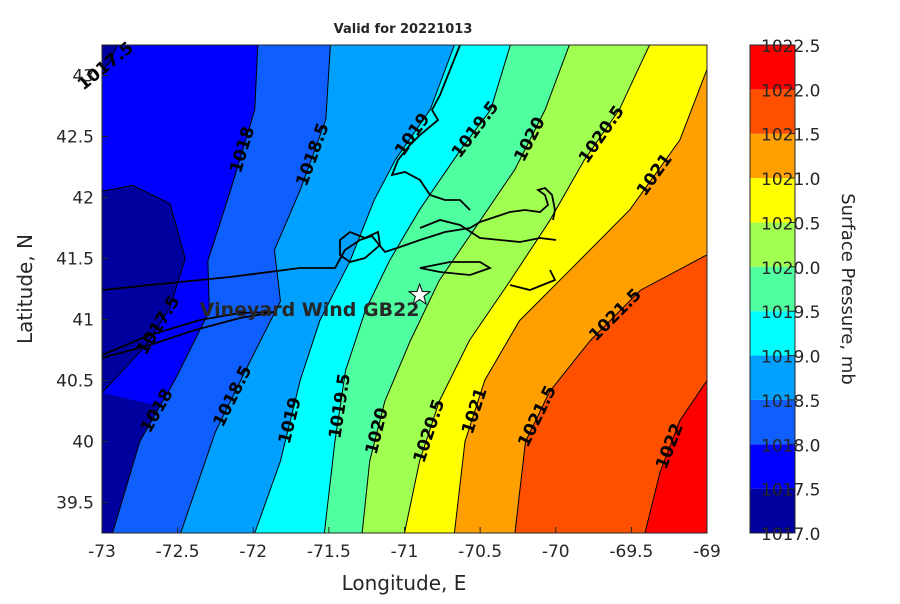 This screenshot has height=604, width=900. What do you see at coordinates (75, 138) in the screenshot?
I see `y-tick-label: 42.5` at bounding box center [75, 138].